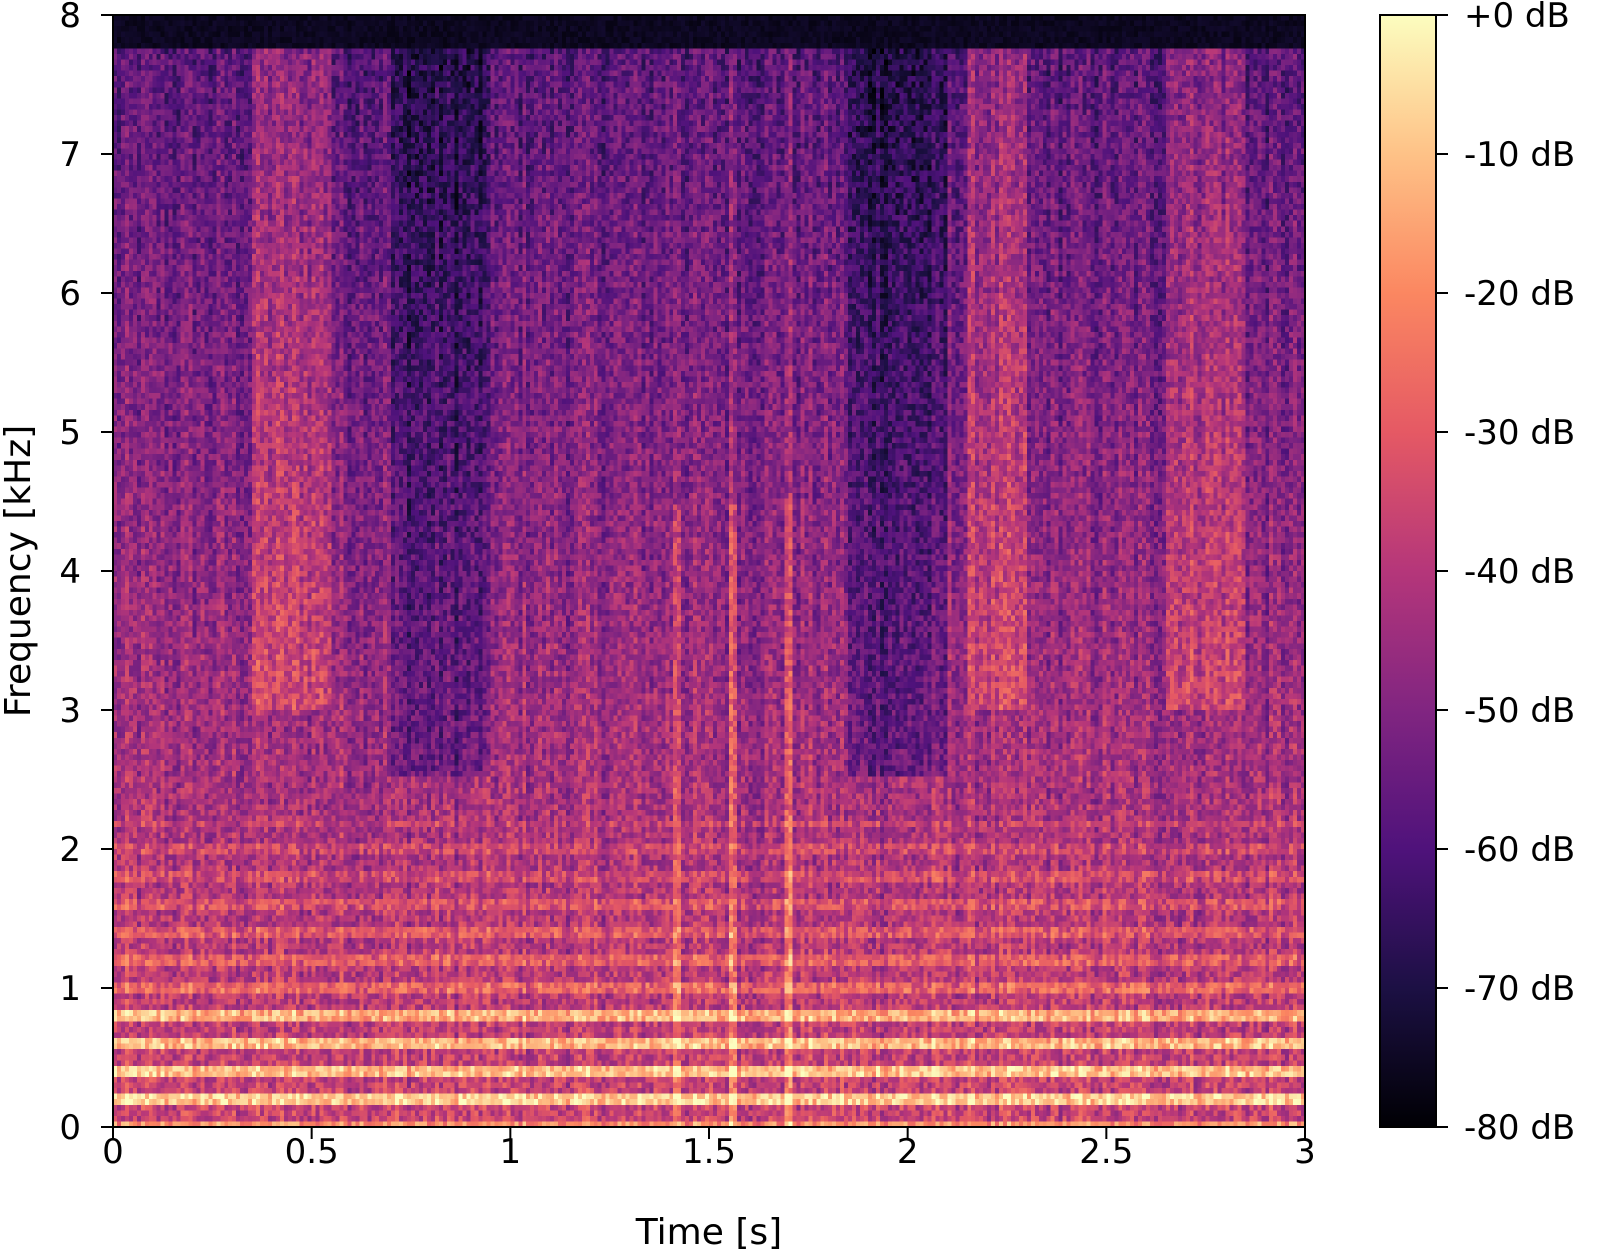 This screenshot has width=1598, height=1250. I want to click on y-tick-label: 0, so click(70, 1128).